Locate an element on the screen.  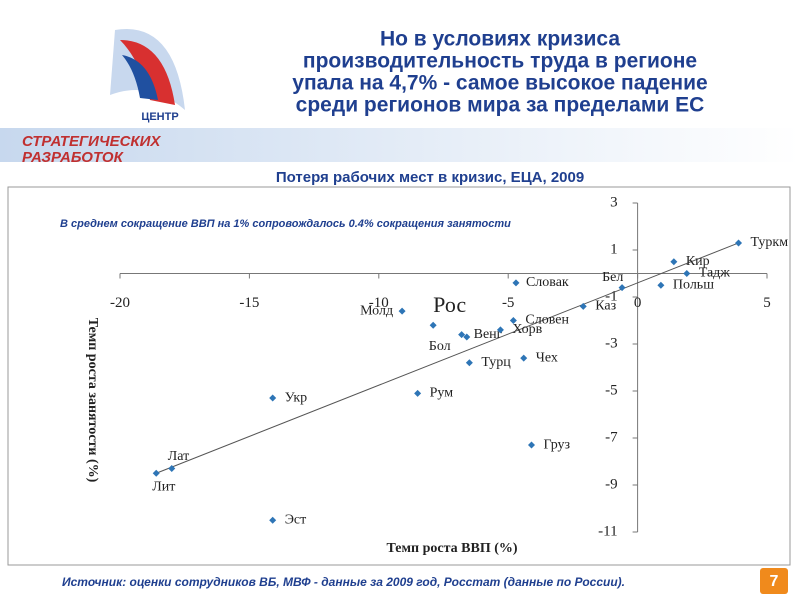
logo-text: ЦЕНТР is located at coordinates (159, 117).